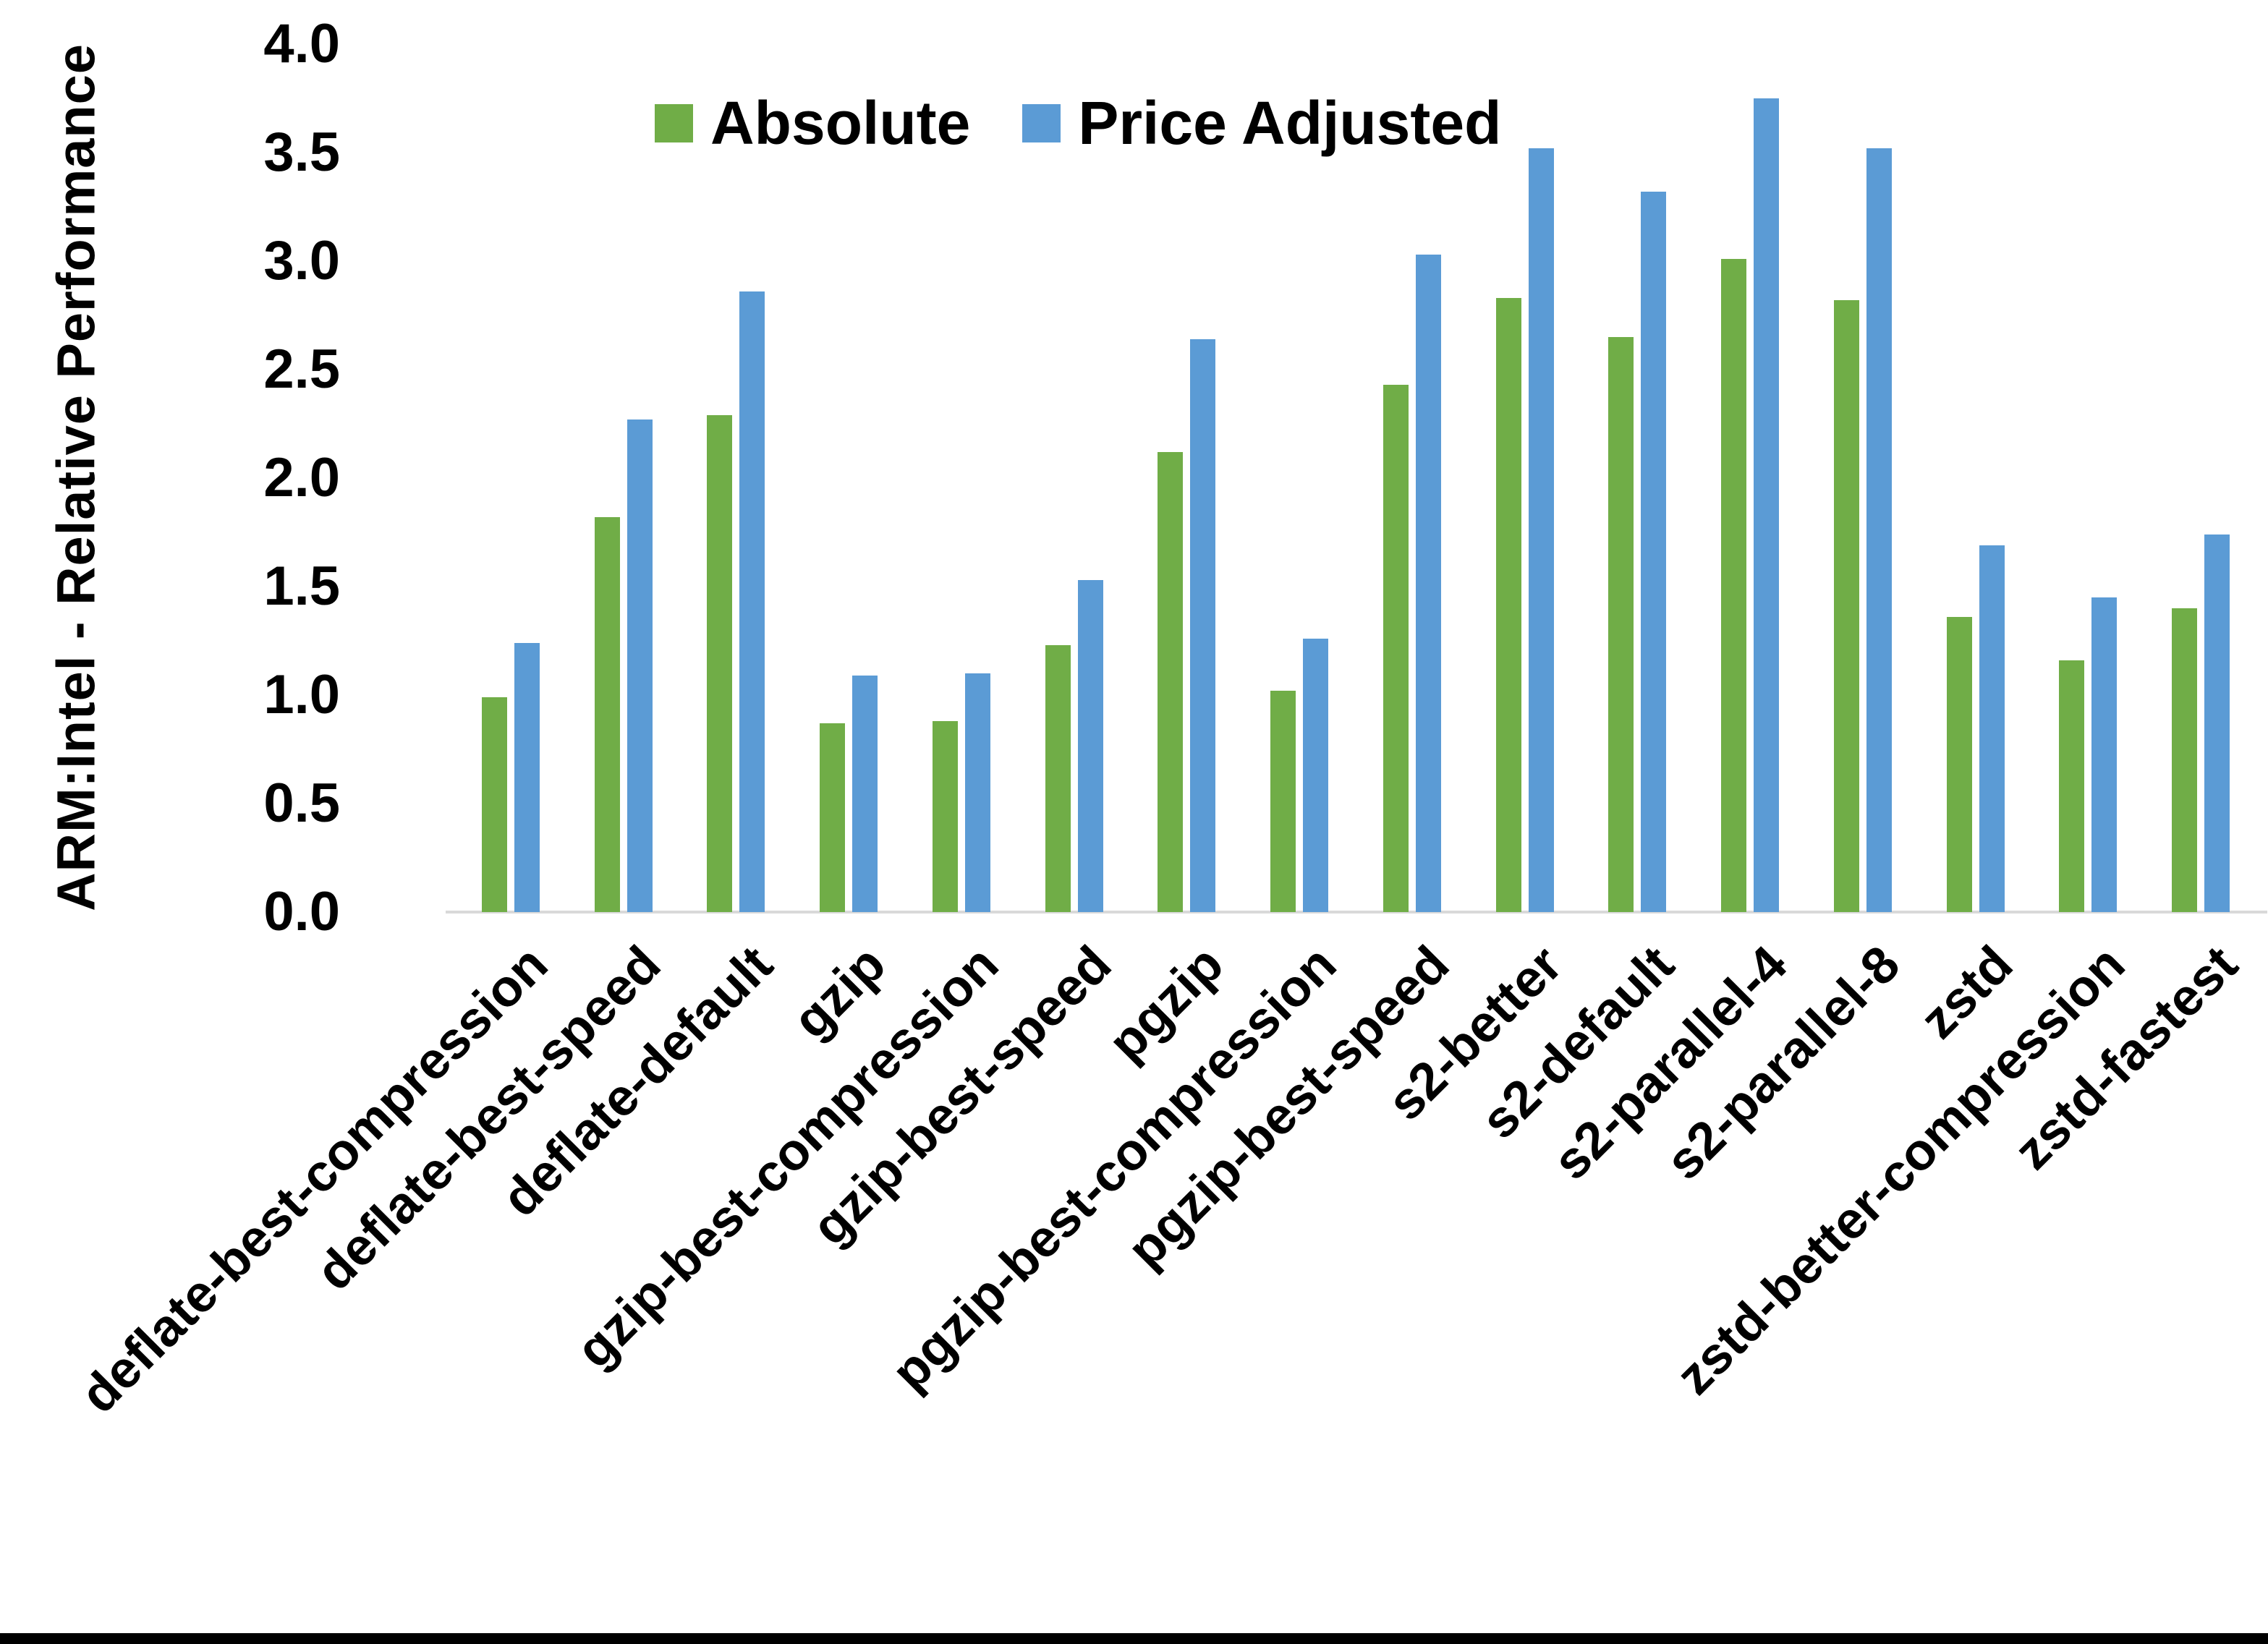  Describe the element at coordinates (2072, 786) in the screenshot. I see `bar-absolute-zstd-better-compression` at that location.